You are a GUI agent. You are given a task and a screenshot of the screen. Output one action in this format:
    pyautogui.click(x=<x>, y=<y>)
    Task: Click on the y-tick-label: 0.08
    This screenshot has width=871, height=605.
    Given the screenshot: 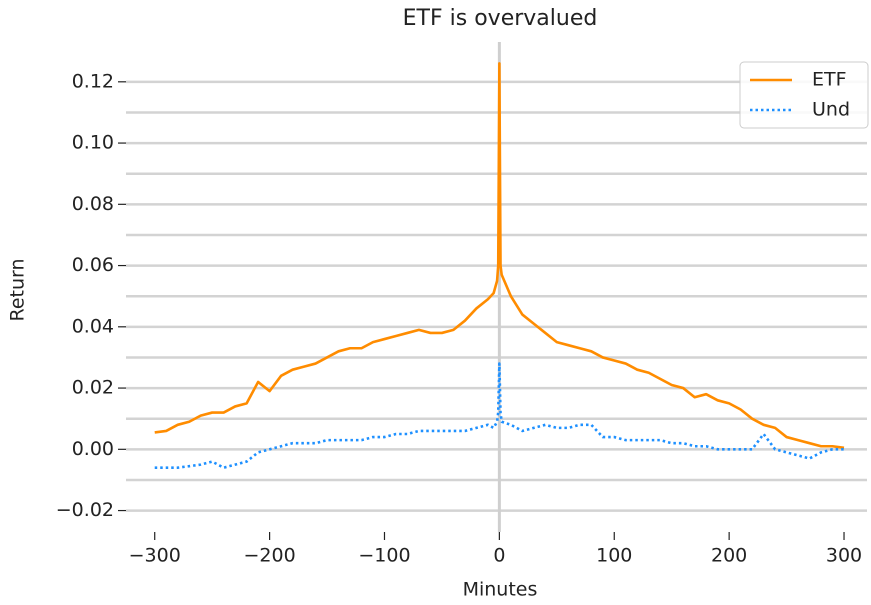 What is the action you would take?
    pyautogui.click(x=93, y=204)
    